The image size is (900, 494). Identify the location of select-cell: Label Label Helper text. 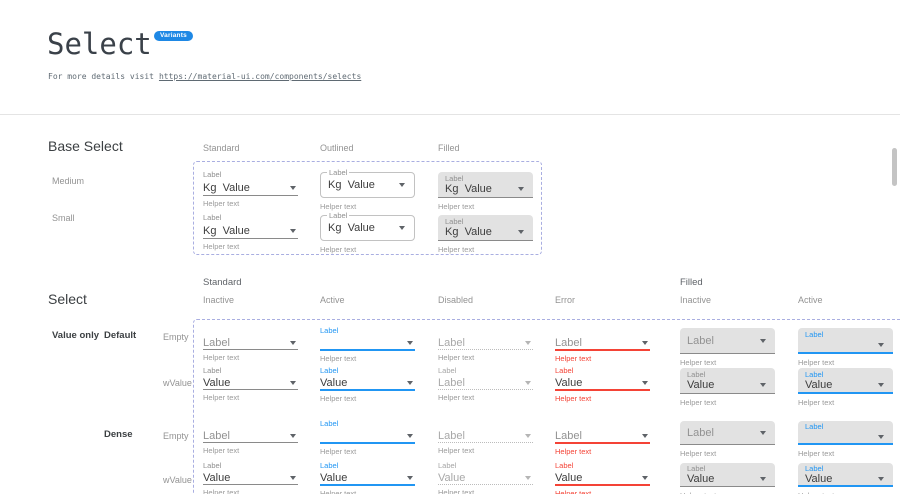
(485, 384).